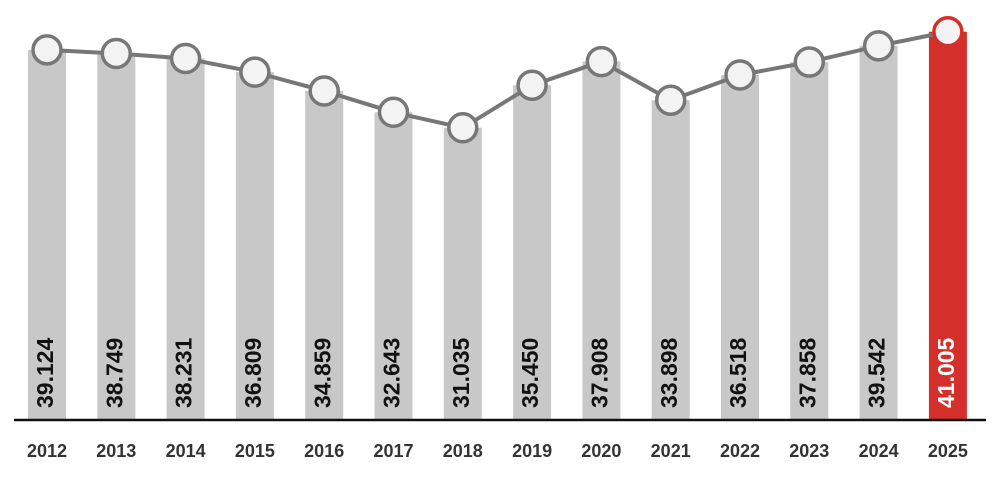 This screenshot has height=482, width=999. I want to click on x-tick-label: 2016, so click(324, 451).